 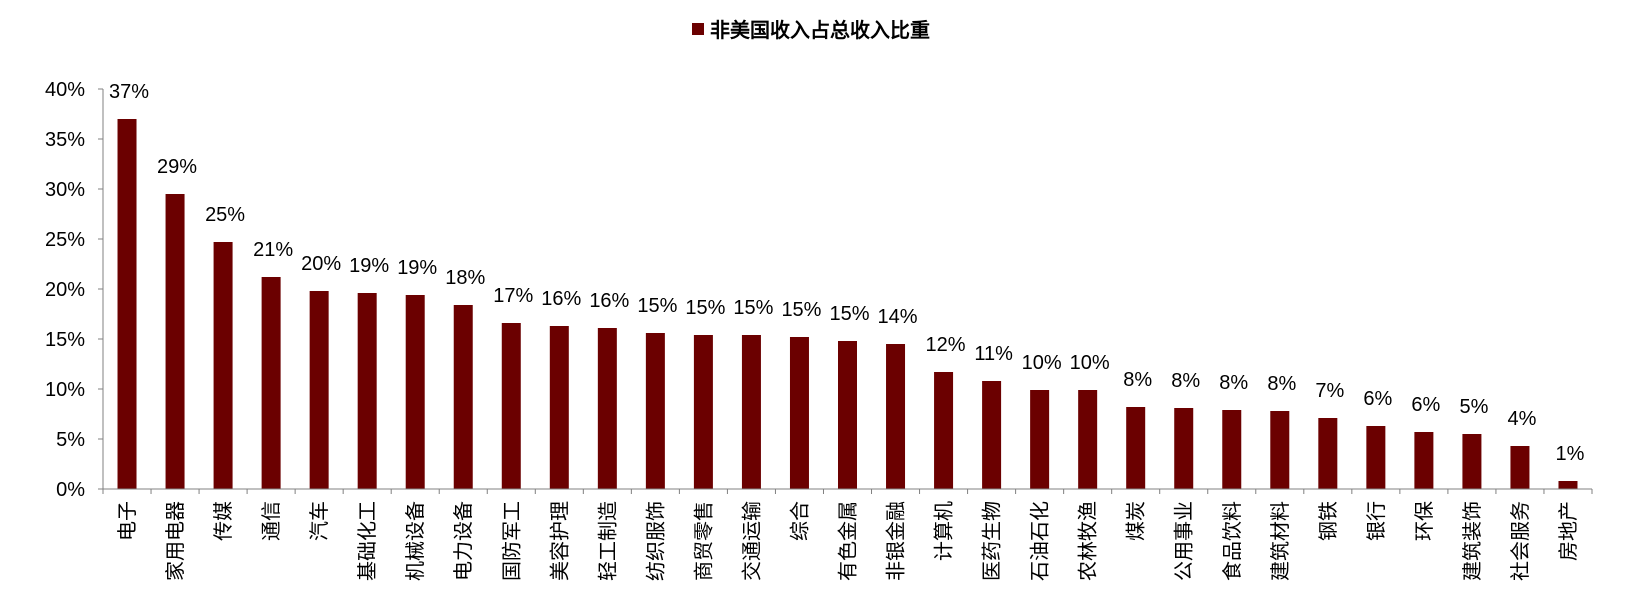 I want to click on category-label: 汽车, so click(x=319, y=521).